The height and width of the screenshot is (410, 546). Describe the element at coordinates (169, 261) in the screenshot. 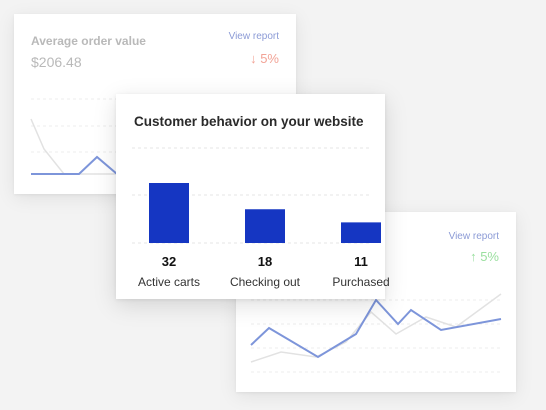

I see `active-carts-count: 32` at that location.